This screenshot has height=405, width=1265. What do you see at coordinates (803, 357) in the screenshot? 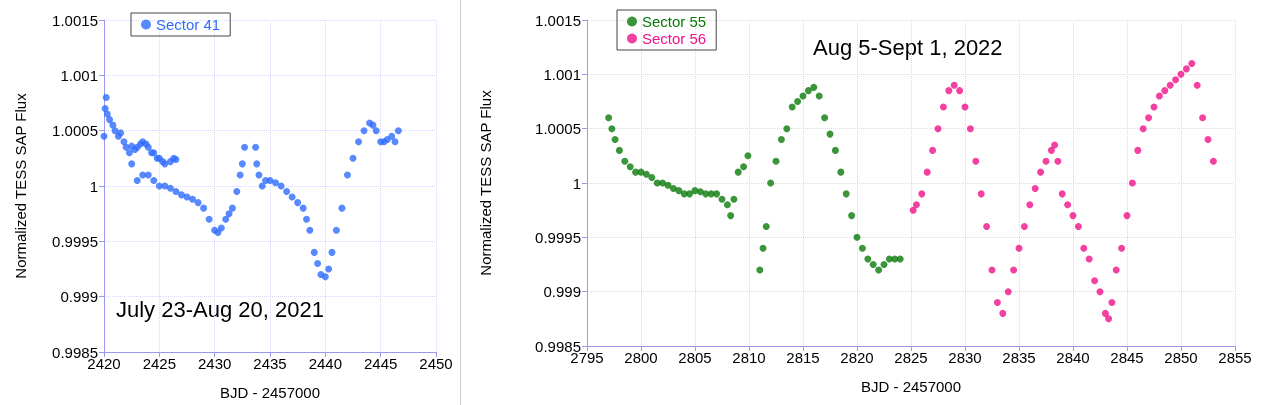
I see `x-tick-label: 2815` at bounding box center [803, 357].